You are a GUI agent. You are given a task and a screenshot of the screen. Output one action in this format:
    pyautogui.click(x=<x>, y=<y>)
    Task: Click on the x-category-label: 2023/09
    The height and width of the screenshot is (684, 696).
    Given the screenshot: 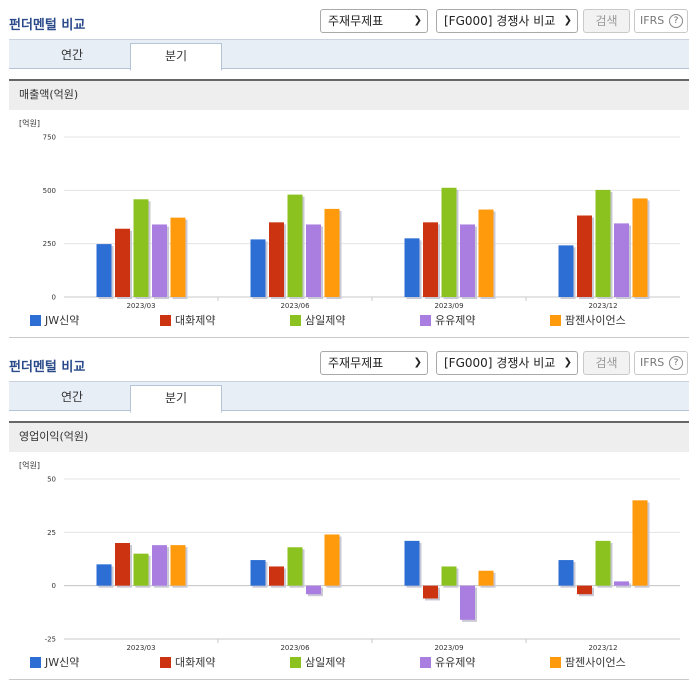 What is the action you would take?
    pyautogui.click(x=448, y=306)
    